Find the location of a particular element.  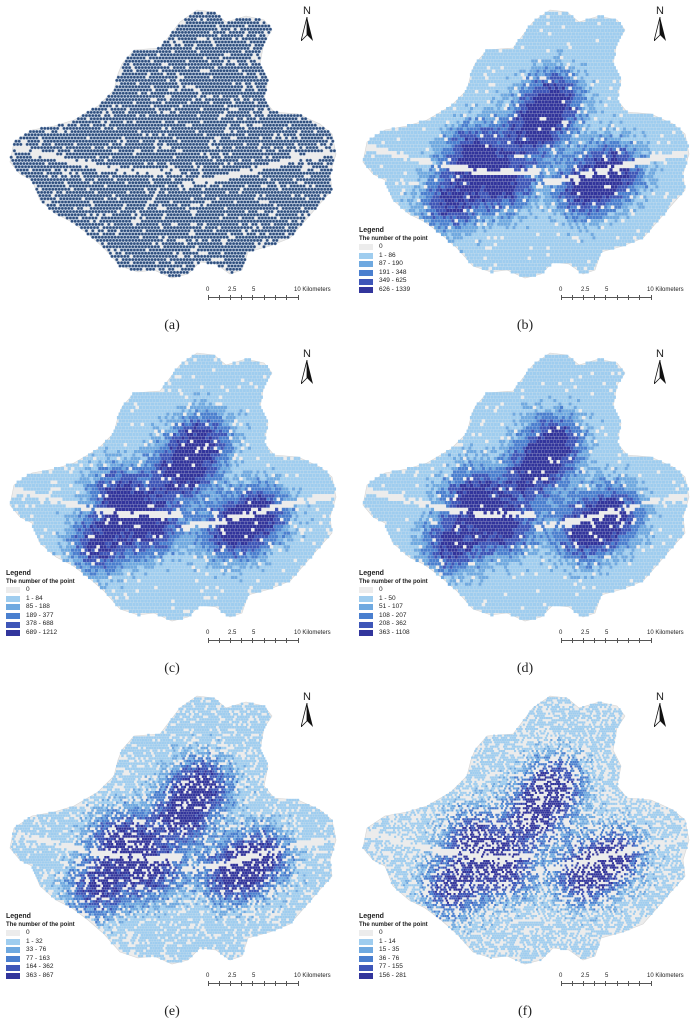

legend-entry-label: 363 - 867 is located at coordinates (39, 976).